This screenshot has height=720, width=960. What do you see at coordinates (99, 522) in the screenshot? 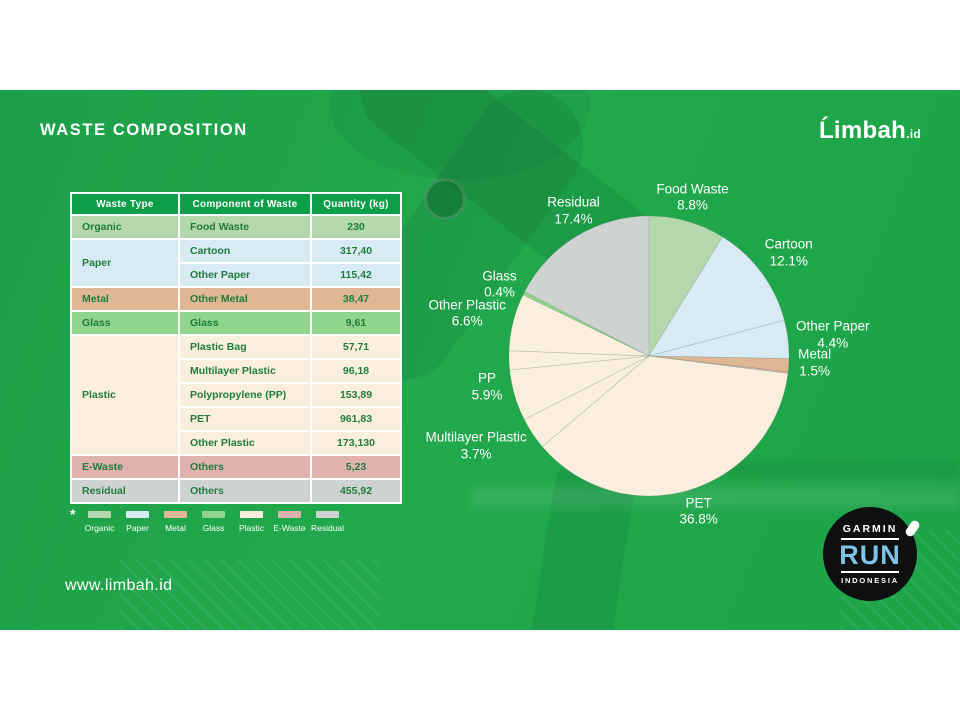
I see `legend-item: Organic` at bounding box center [99, 522].